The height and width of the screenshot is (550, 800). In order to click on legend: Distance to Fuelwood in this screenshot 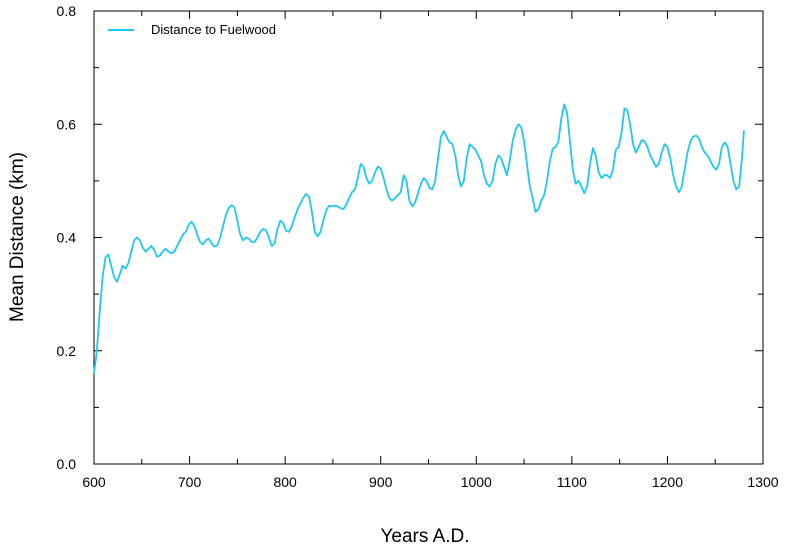, I will do `click(192, 29)`.